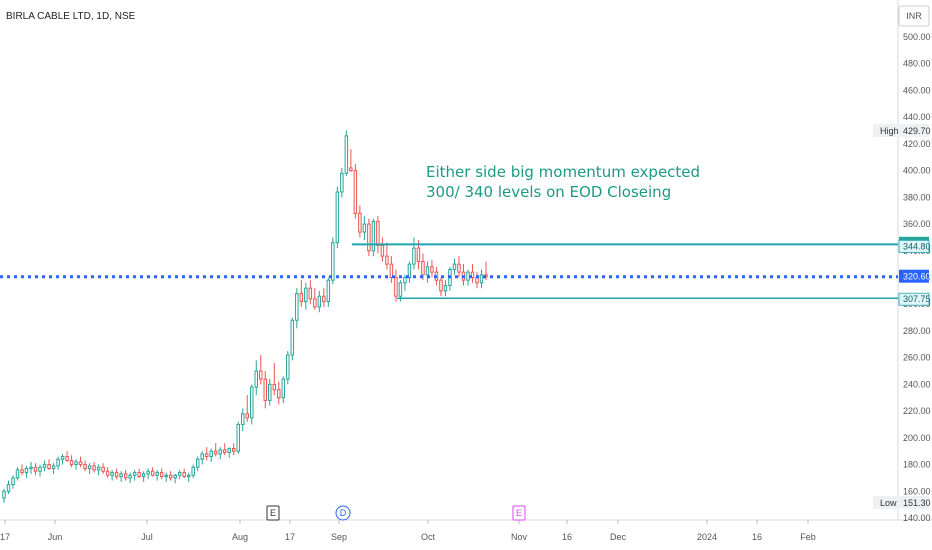  I want to click on x-tick-label: 2024, so click(707, 537).